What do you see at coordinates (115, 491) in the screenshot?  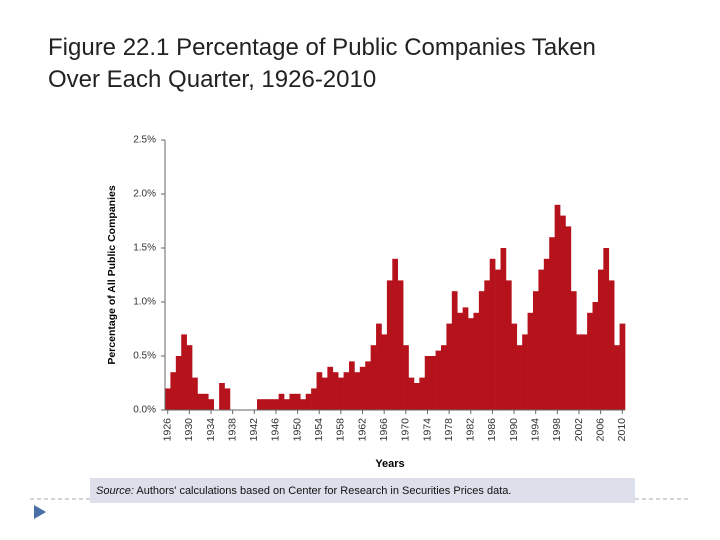 I see `source-label: Source:` at bounding box center [115, 491].